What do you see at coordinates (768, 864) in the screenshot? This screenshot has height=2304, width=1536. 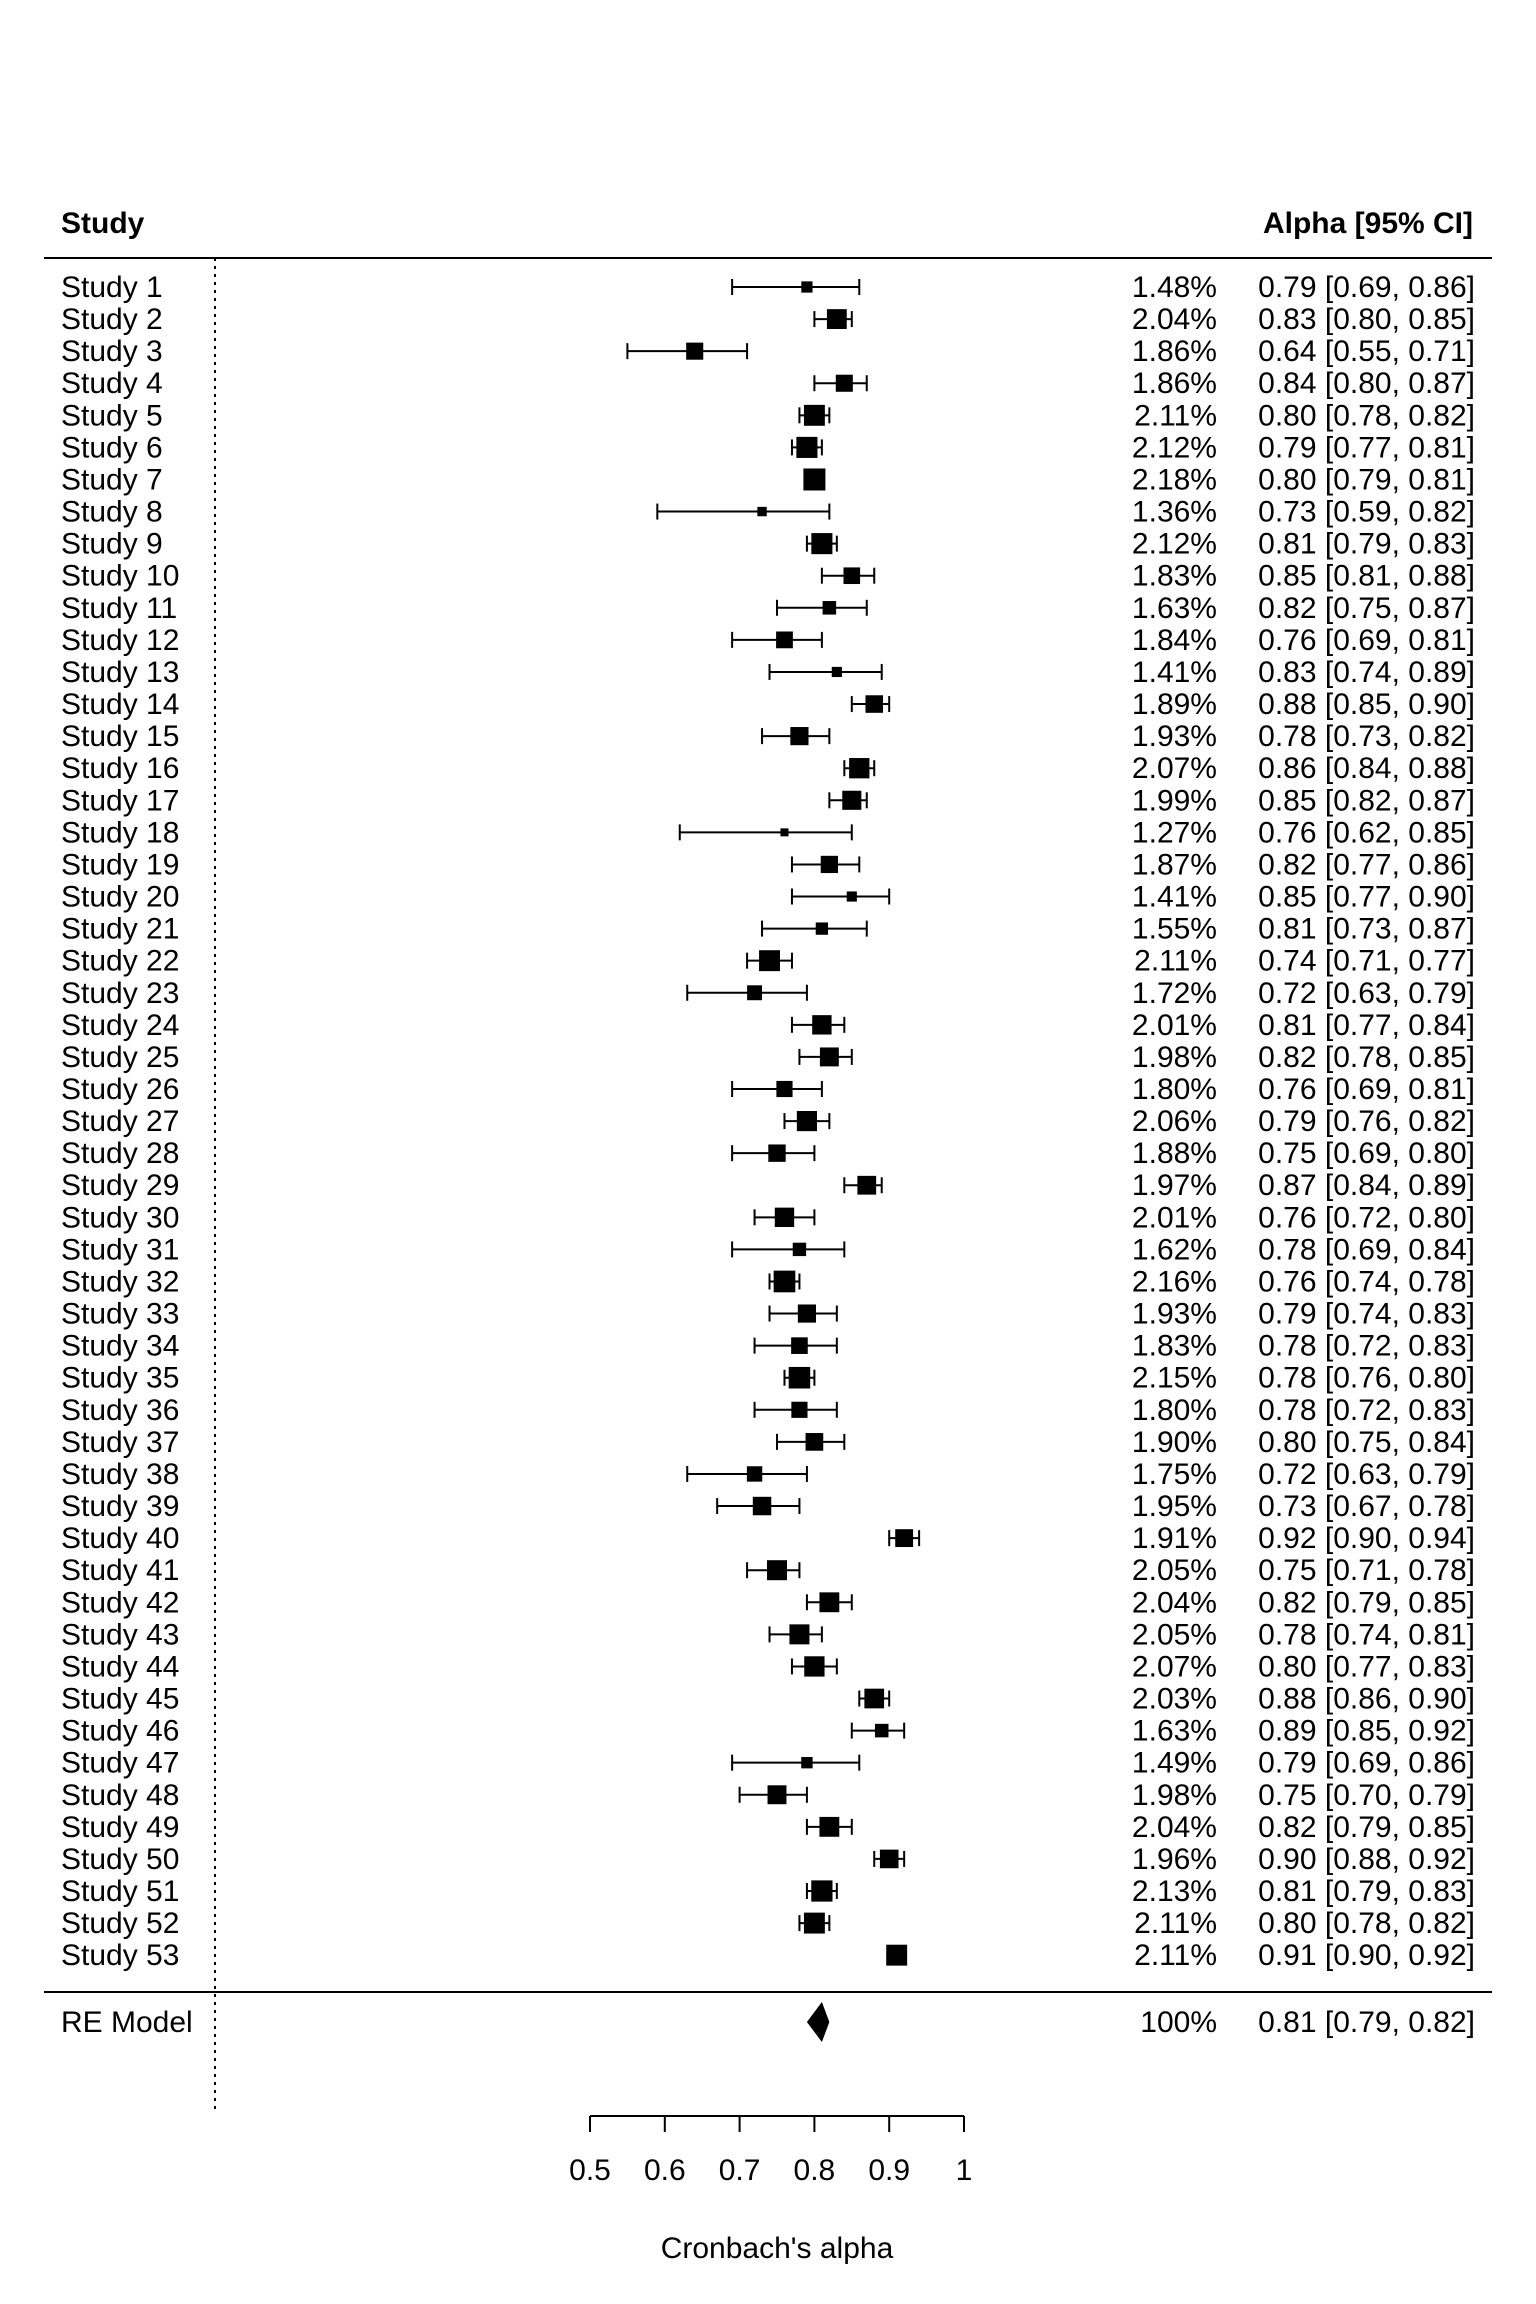 I see `table-row: Study 19 1.87% 0.82 [0.77, 0.86]` at bounding box center [768, 864].